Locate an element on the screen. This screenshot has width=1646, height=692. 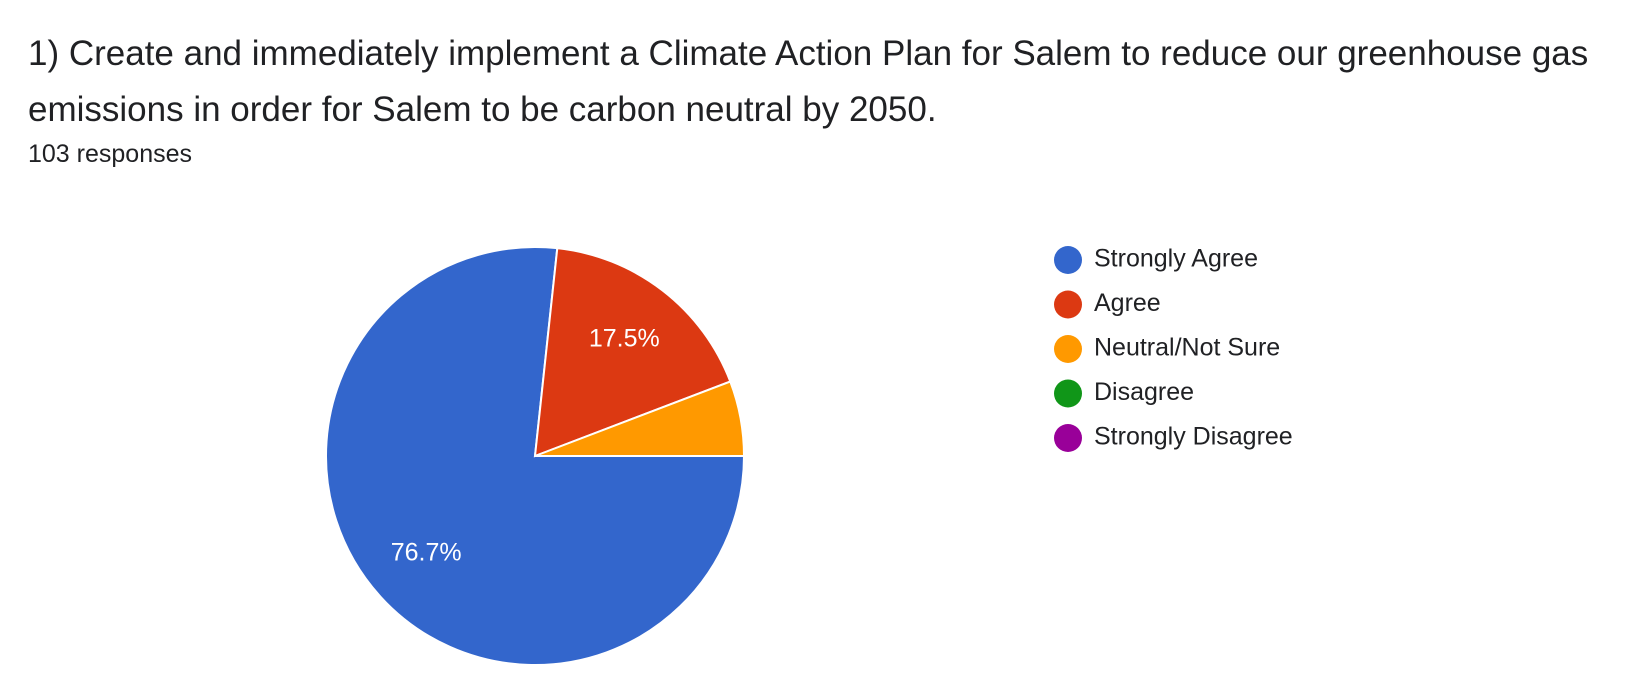
legend-label: Strongly Disagree is located at coordinates (1193, 437).